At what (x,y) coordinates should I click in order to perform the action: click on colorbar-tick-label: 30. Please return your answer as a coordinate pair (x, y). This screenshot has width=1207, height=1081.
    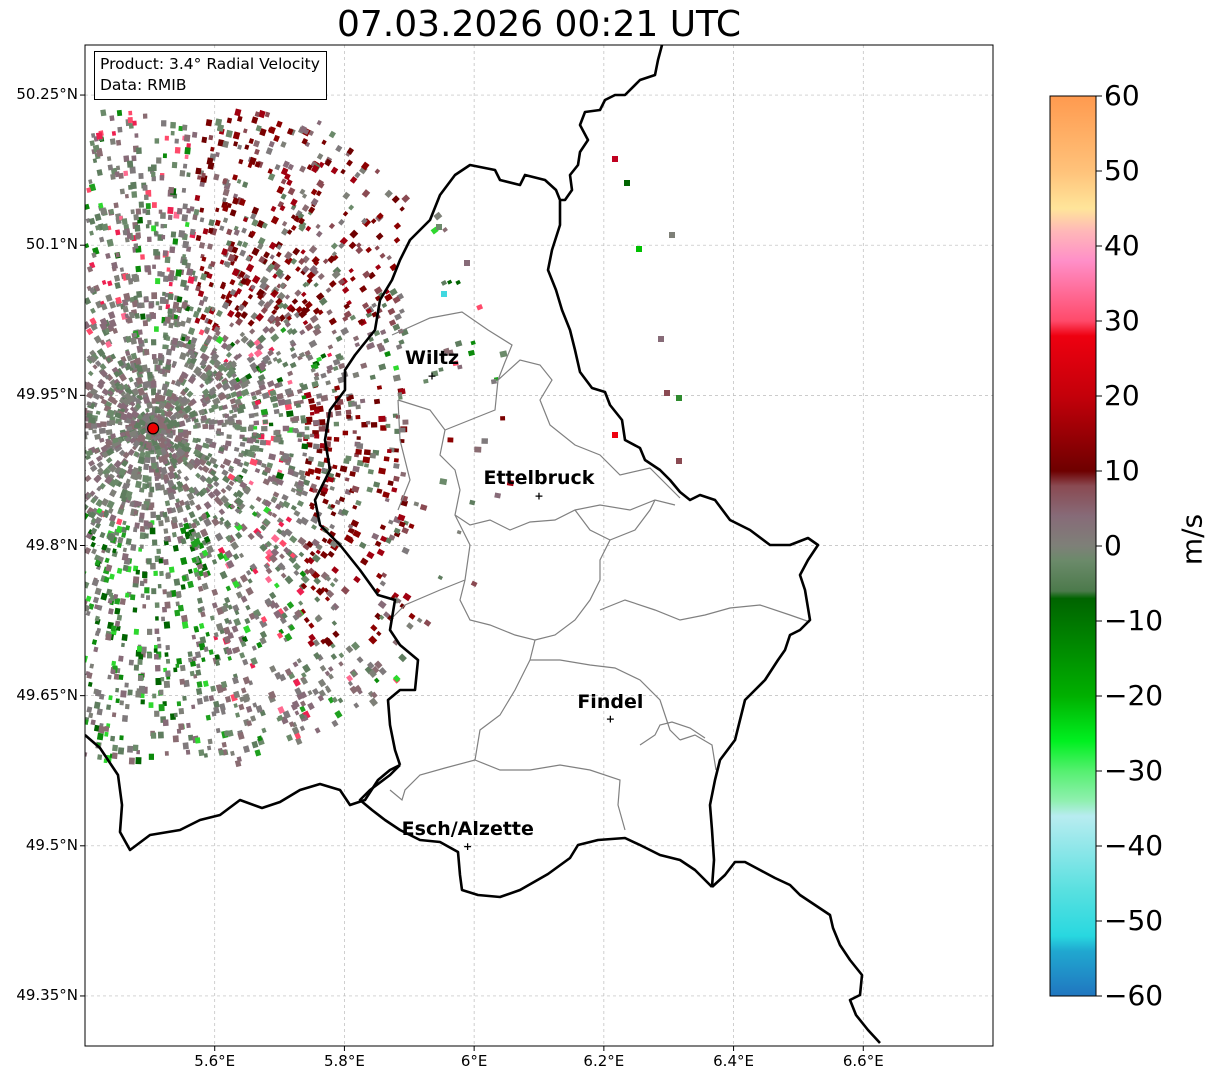
    Looking at the image, I should click on (1122, 320).